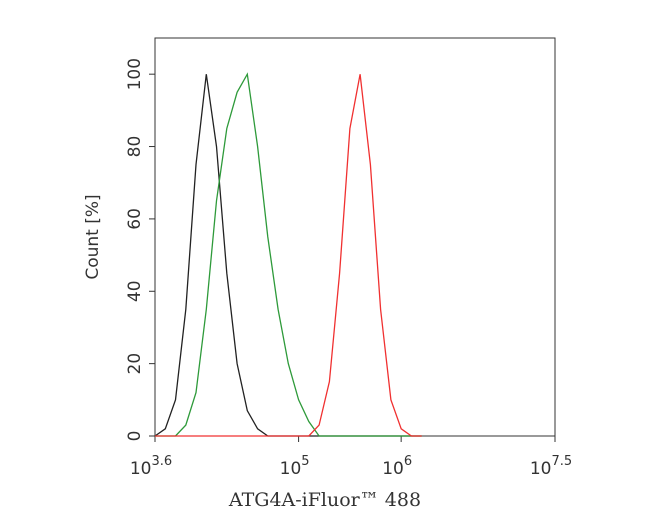  I want to click on x-tick-label: 10⁵, so click(295, 466).